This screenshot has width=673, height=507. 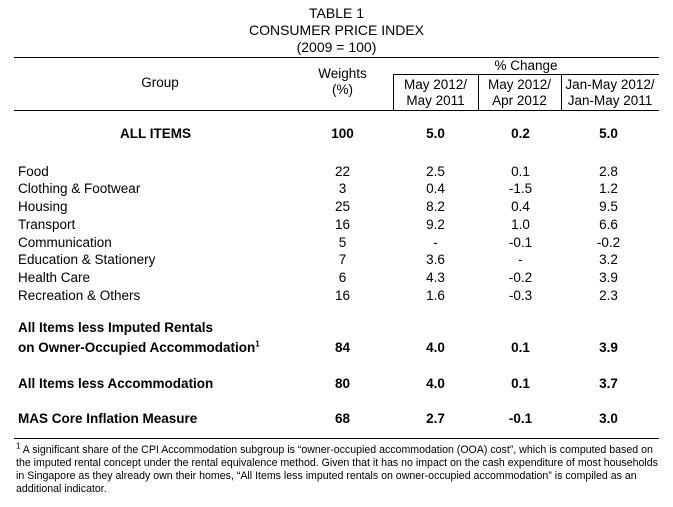 I want to click on row-label-less-accommodation: All Items less Accommodation, so click(x=116, y=383).